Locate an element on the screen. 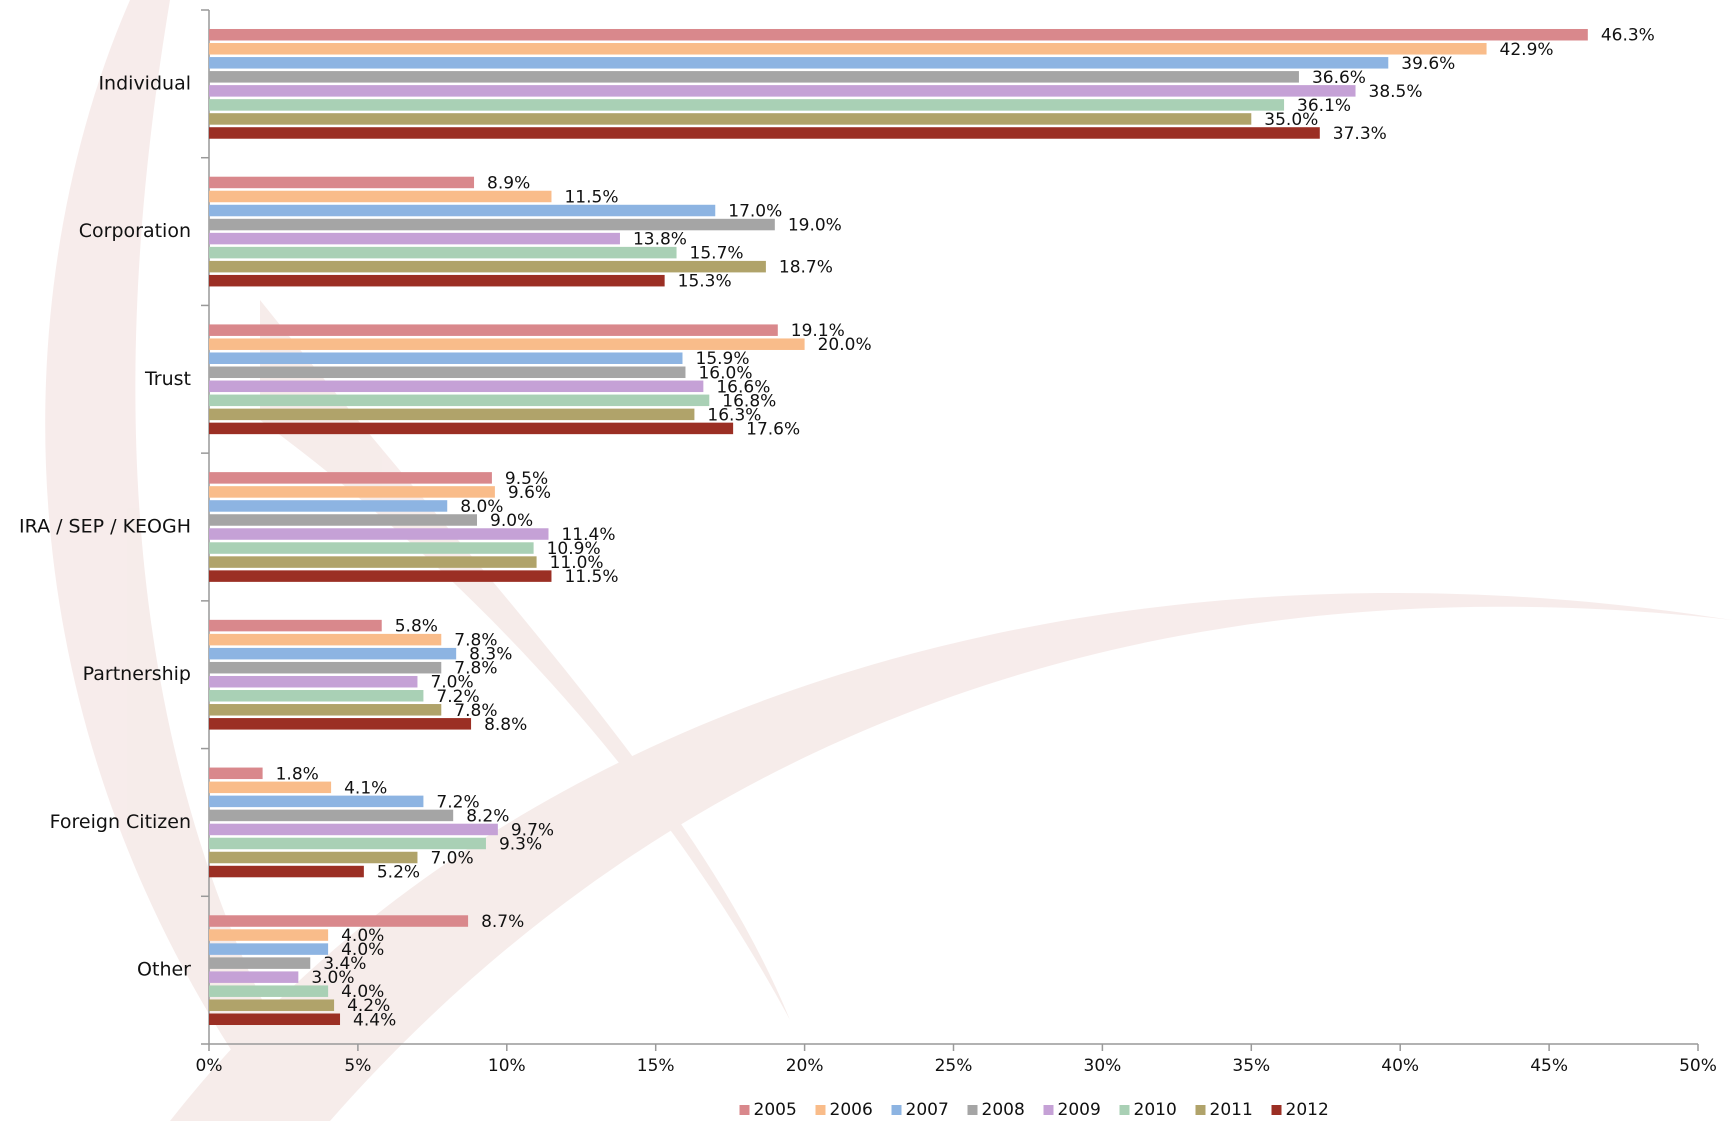 This screenshot has height=1121, width=1732. value-label: 8.7% is located at coordinates (502, 922).